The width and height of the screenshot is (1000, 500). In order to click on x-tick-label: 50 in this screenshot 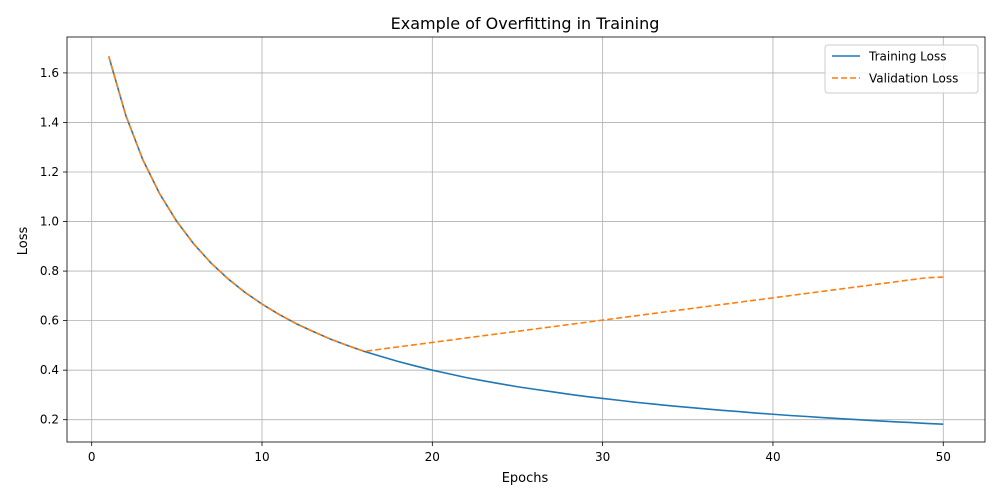, I will do `click(943, 457)`.